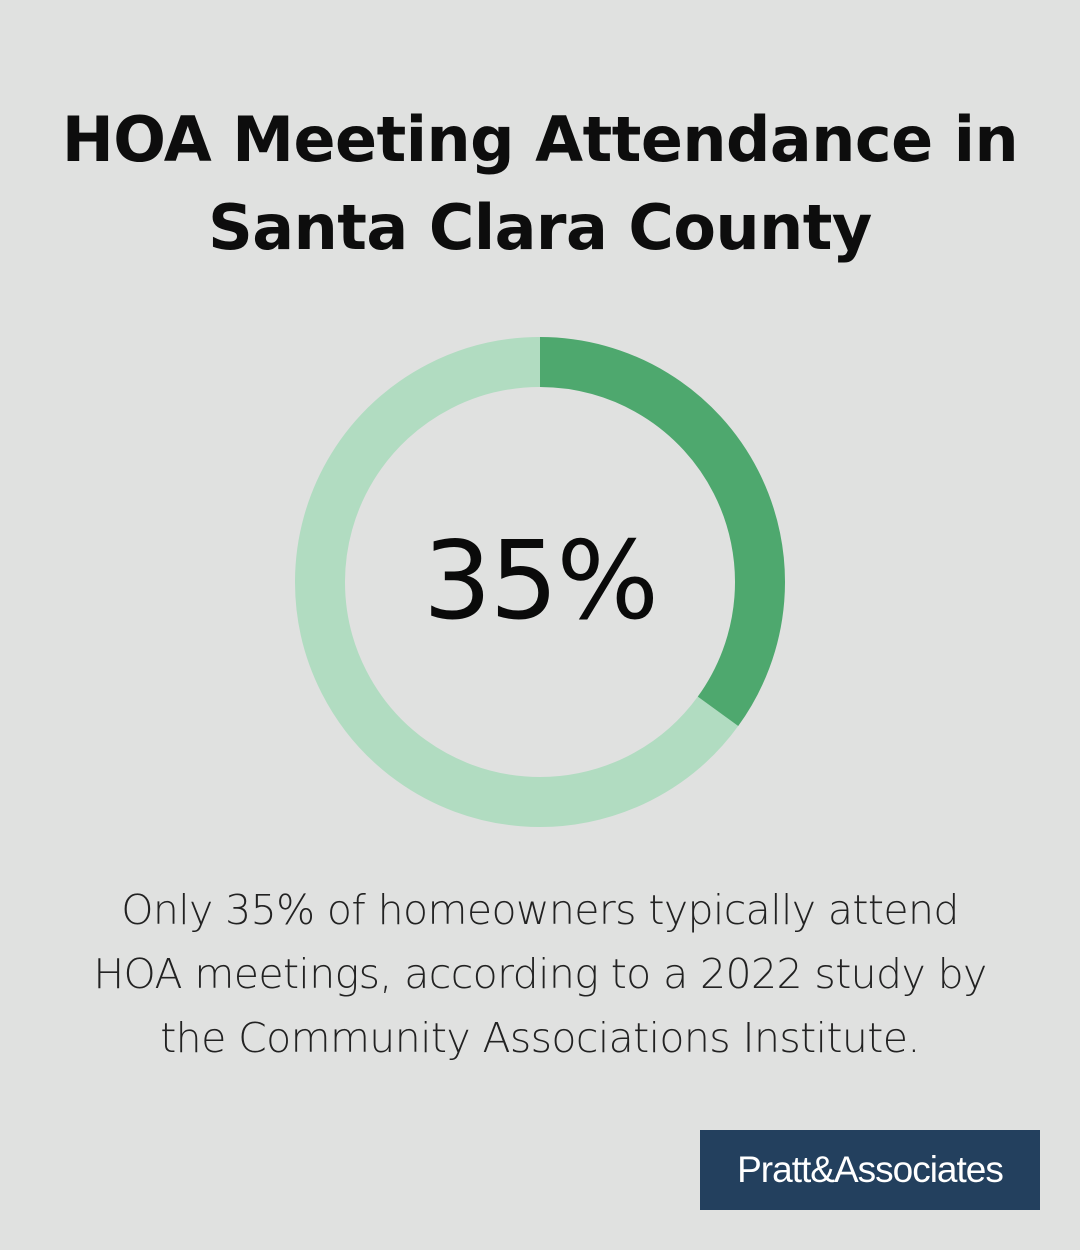 Image resolution: width=1080 pixels, height=1250 pixels. Describe the element at coordinates (540, 227) in the screenshot. I see `title-line-2: Santa Clara County` at that location.